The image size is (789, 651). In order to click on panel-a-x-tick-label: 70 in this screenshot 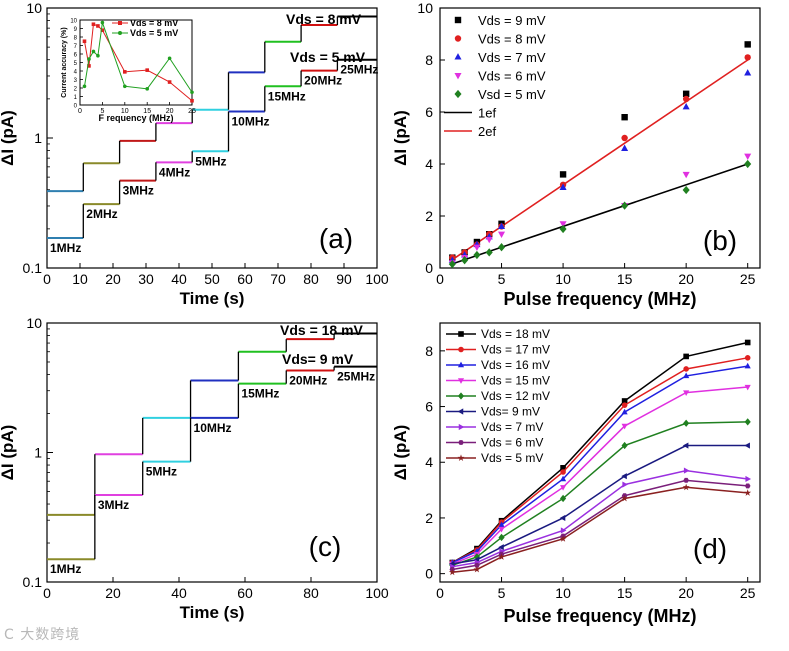, I will do `click(278, 279)`.